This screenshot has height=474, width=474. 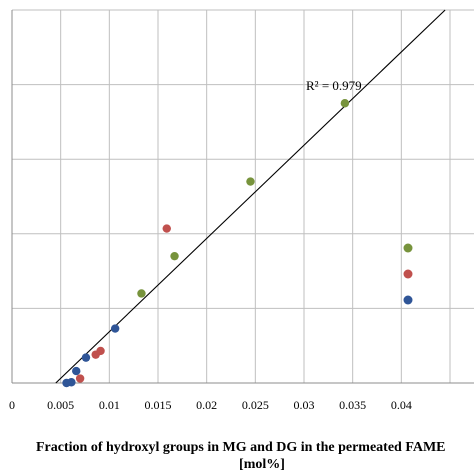 What do you see at coordinates (206, 405) in the screenshot?
I see `x-tick-label: 0.02` at bounding box center [206, 405].